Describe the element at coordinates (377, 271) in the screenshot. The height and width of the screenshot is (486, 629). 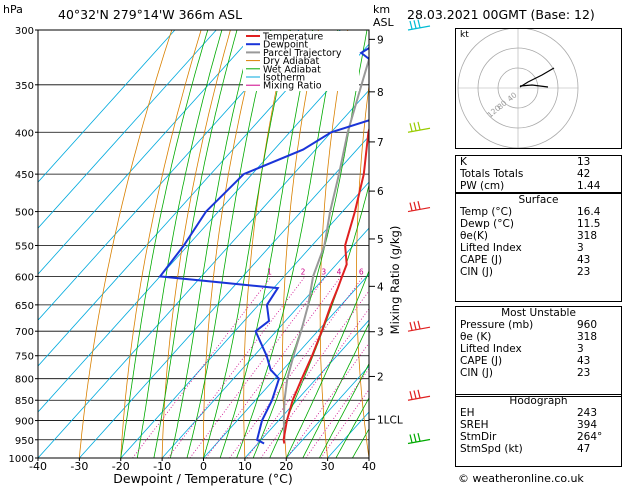
I see `mixing-ratio-label: 8` at that location.